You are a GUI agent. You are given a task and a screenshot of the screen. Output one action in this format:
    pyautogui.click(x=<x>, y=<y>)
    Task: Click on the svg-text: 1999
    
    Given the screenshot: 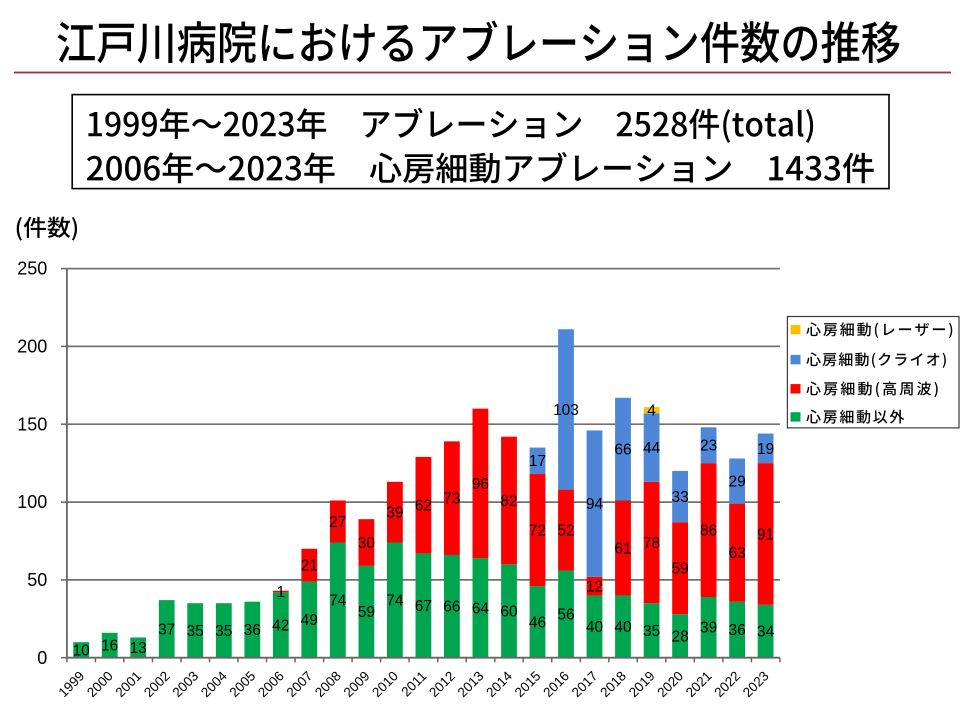 What is the action you would take?
    pyautogui.click(x=71, y=684)
    